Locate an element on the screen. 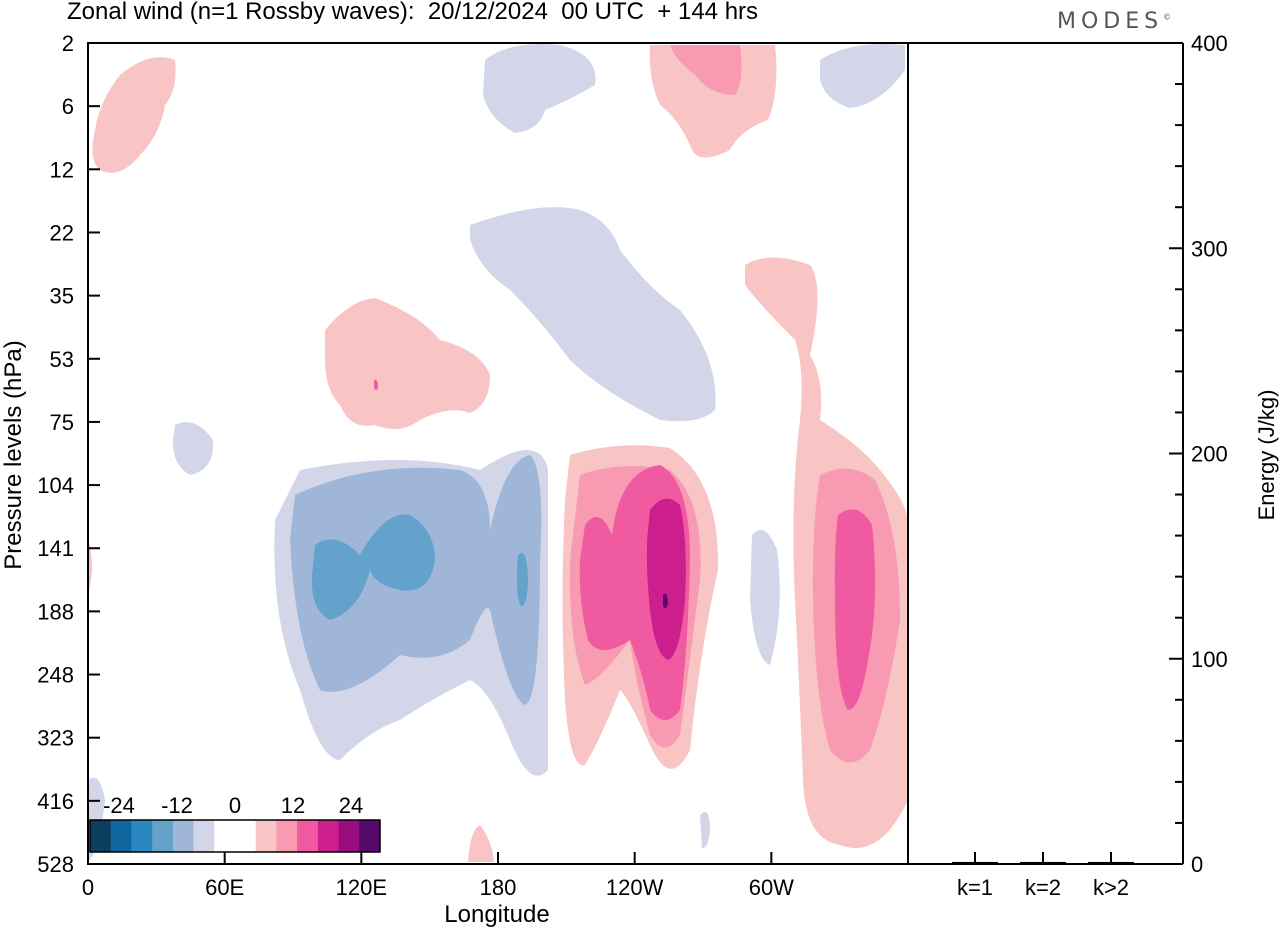 The image size is (1280, 930). longitude-tick-label: 0 is located at coordinates (88, 887).